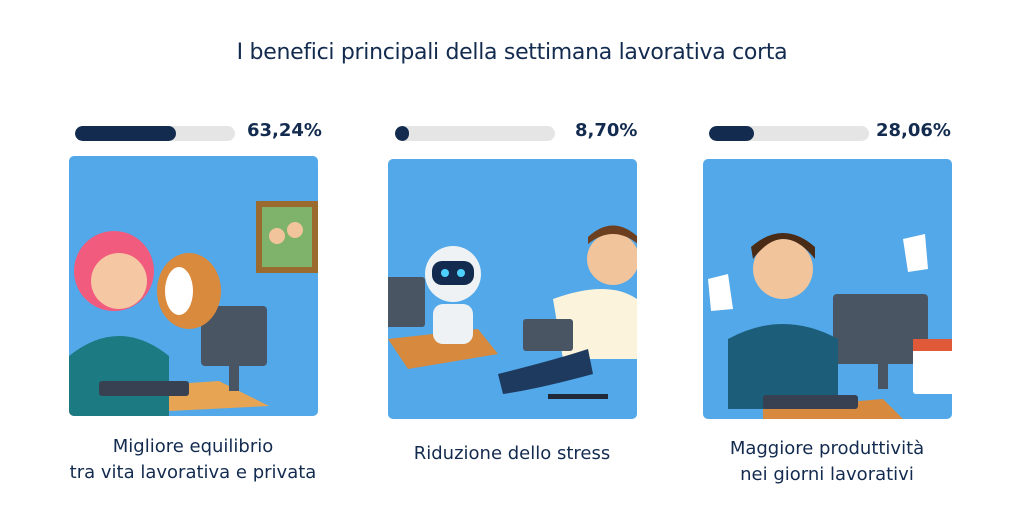 Image resolution: width=1024 pixels, height=512 pixels. What do you see at coordinates (913, 130) in the screenshot?
I see `percent-label: 28,06%` at bounding box center [913, 130].